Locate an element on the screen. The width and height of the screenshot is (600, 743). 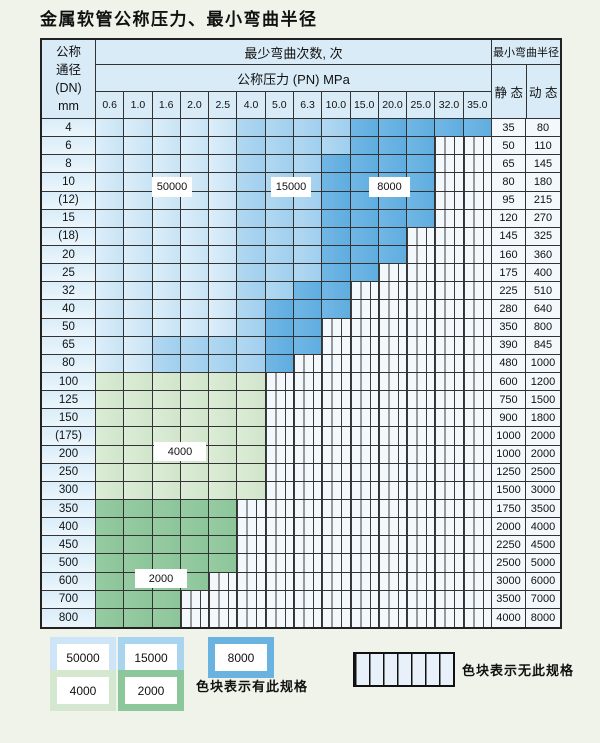
static-radius-cell: 80 is located at coordinates (509, 182).